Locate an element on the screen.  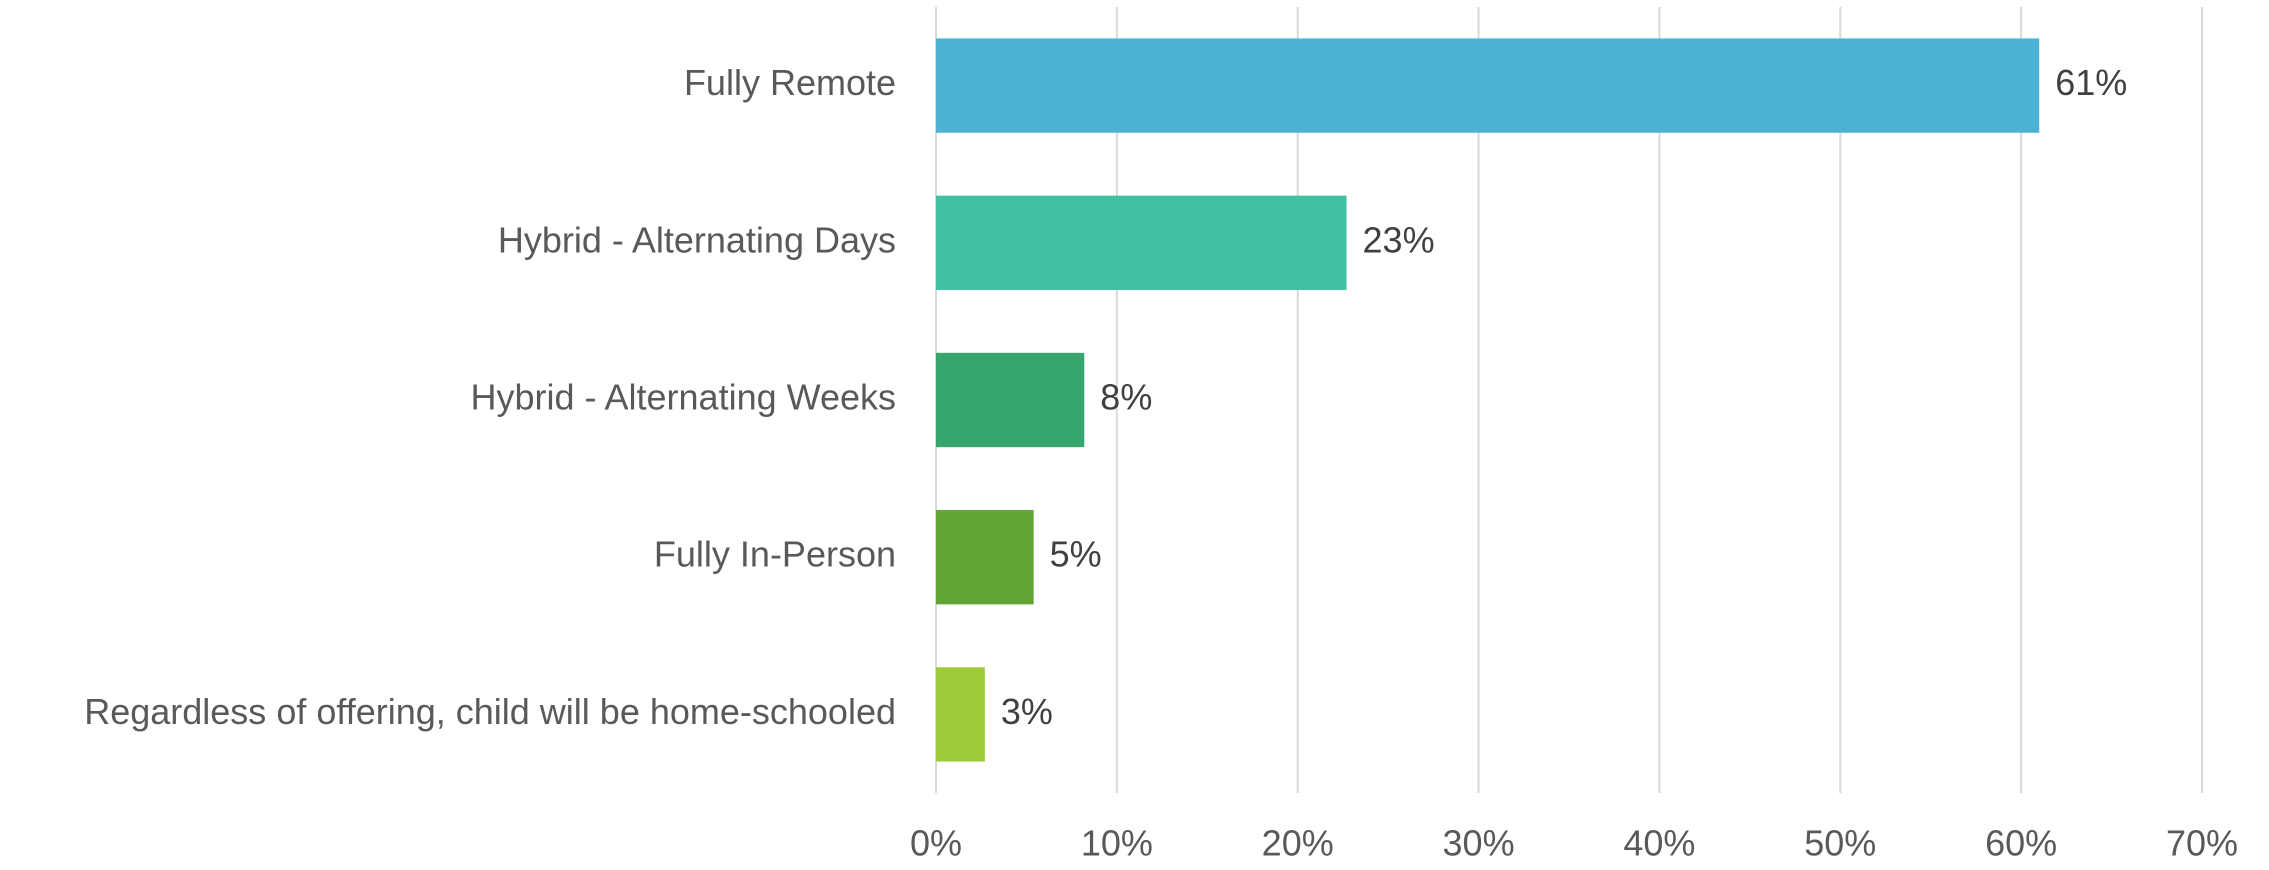
x-tick-label: 20% is located at coordinates (1298, 843).